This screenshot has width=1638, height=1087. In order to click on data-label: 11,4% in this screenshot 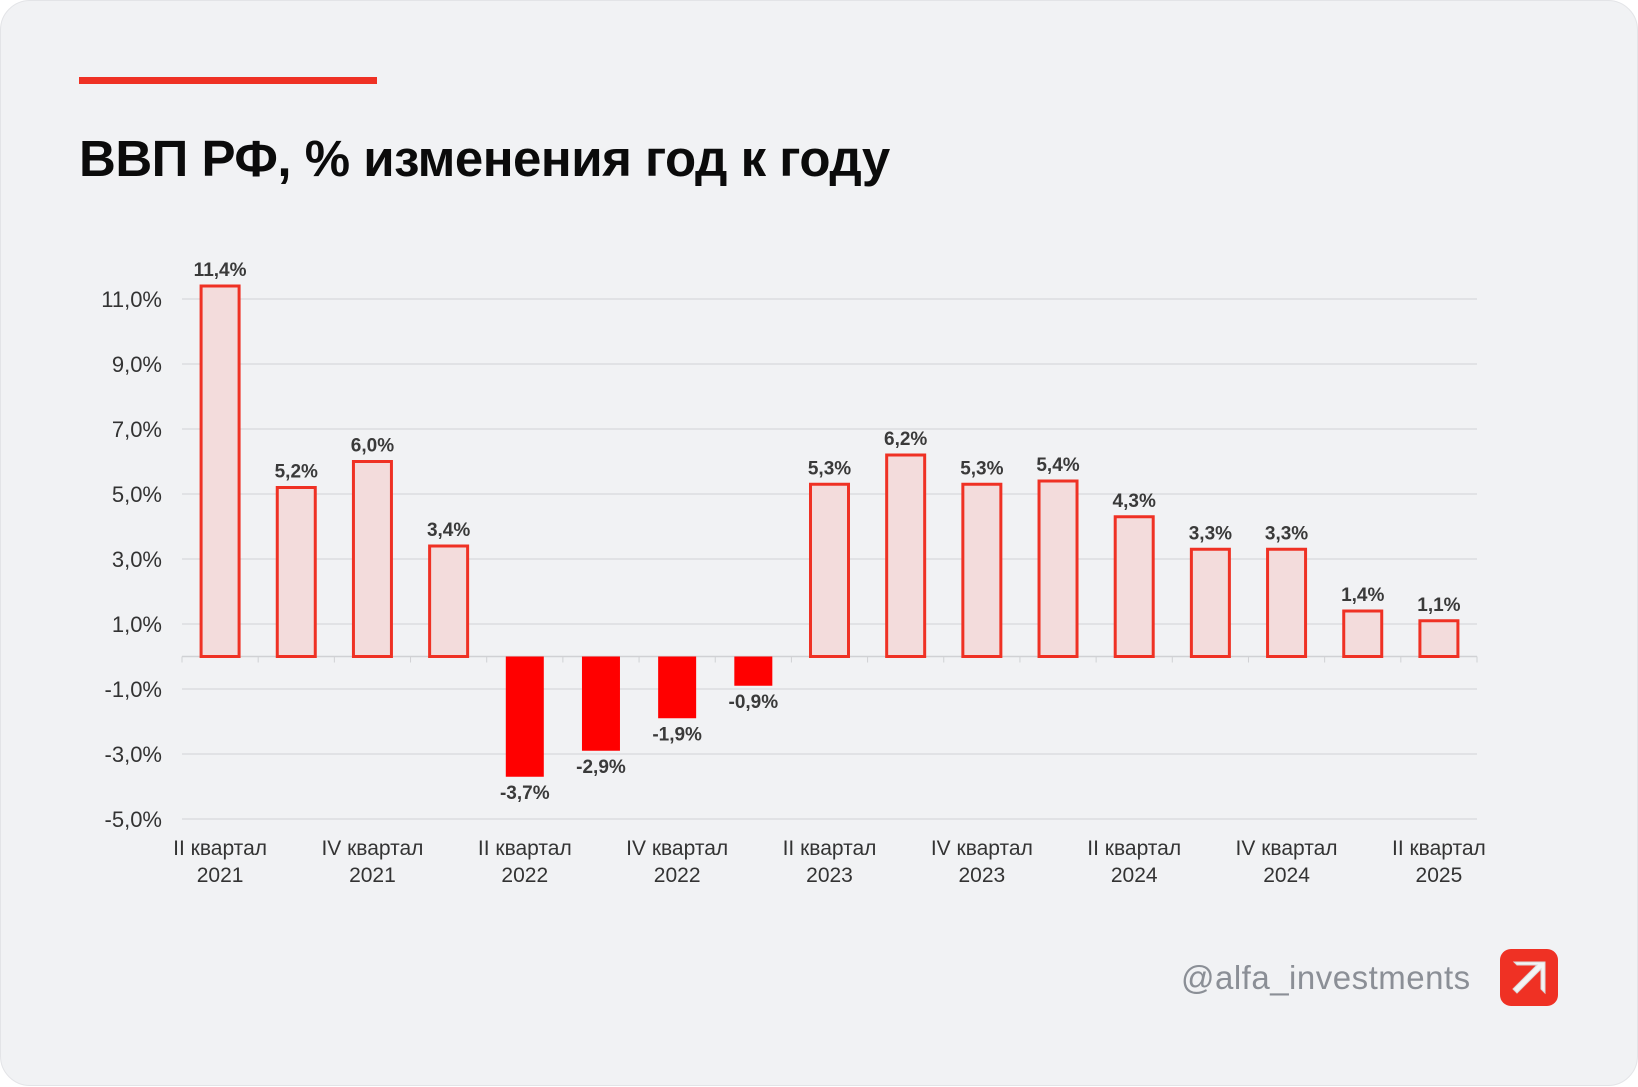, I will do `click(220, 270)`.